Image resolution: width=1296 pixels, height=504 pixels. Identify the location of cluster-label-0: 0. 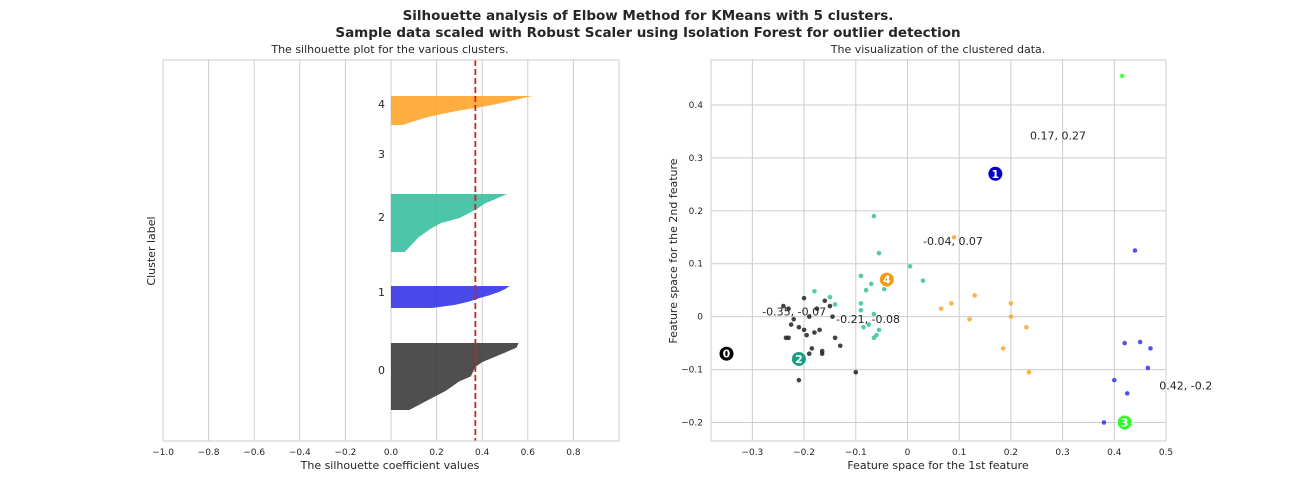
(381, 370).